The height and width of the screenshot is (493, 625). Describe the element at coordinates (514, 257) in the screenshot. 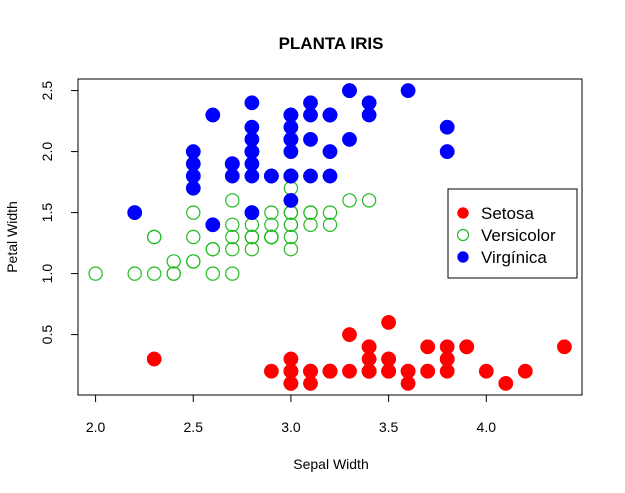

I see `legend-label: Virgínica` at that location.